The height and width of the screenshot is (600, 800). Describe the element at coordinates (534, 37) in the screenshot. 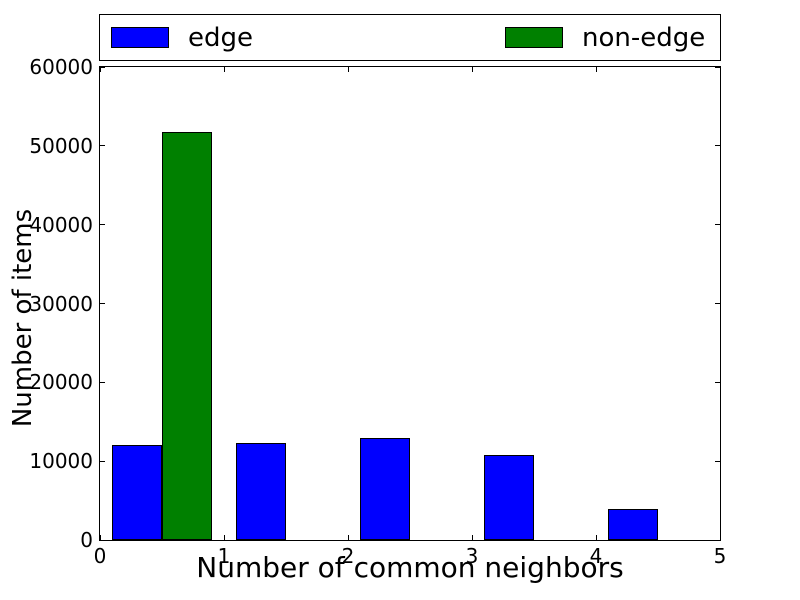

I see `legend-swatch-non-edge` at that location.